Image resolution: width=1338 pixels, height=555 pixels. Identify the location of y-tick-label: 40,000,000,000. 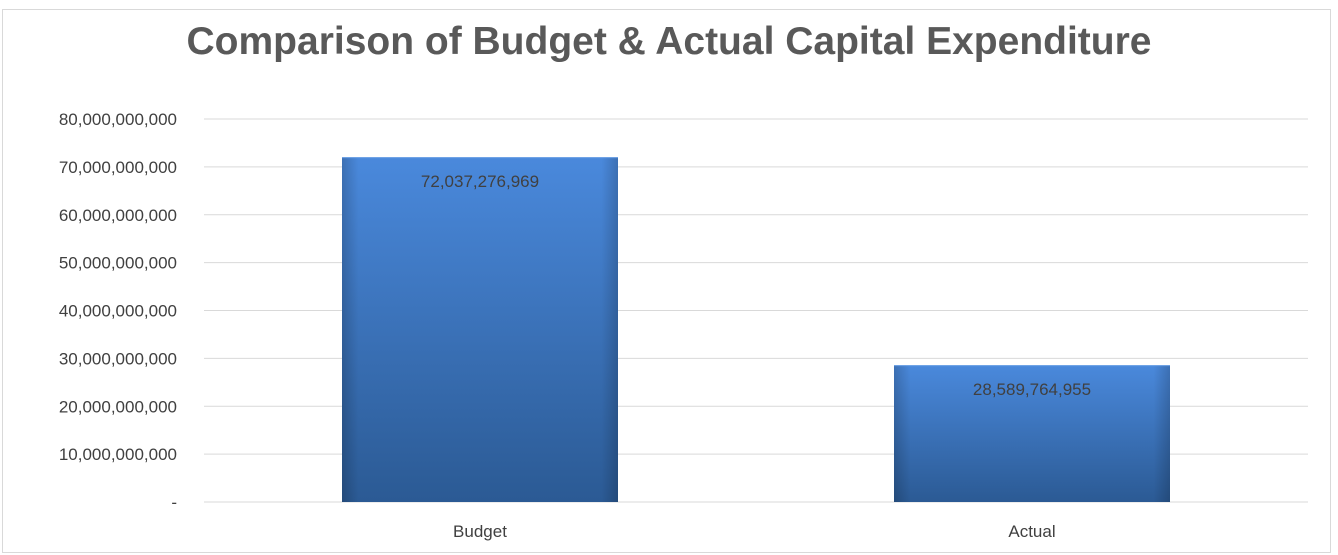
(118, 311).